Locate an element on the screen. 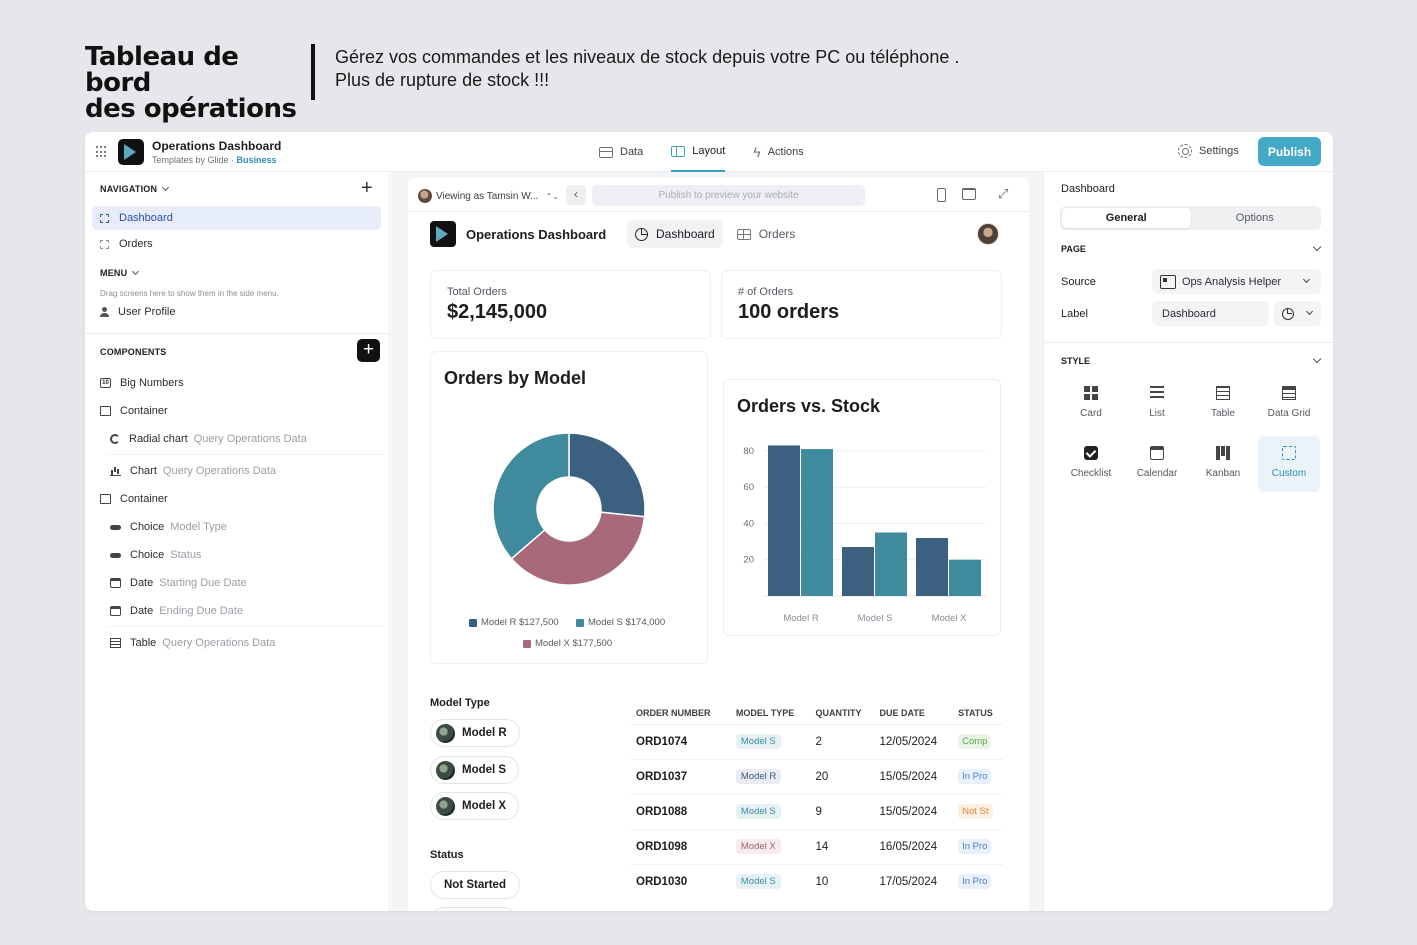 The image size is (1417, 945). status-choice-not-started: Not Started is located at coordinates (475, 885).